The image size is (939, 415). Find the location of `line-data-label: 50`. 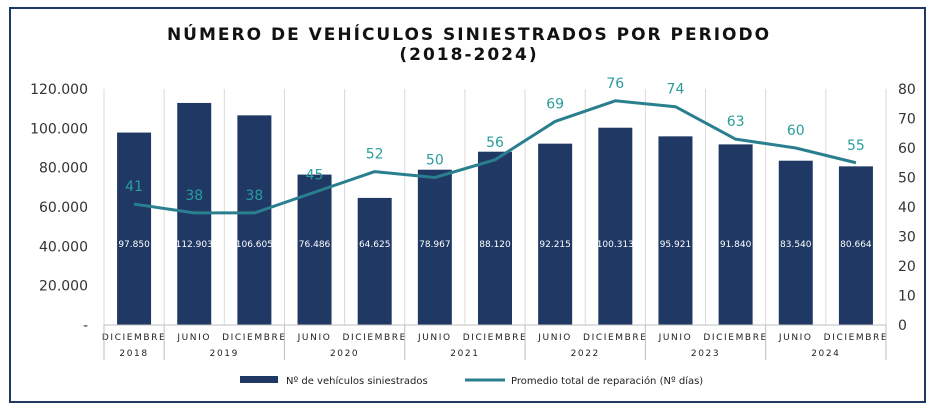

line-data-label: 50 is located at coordinates (435, 161).